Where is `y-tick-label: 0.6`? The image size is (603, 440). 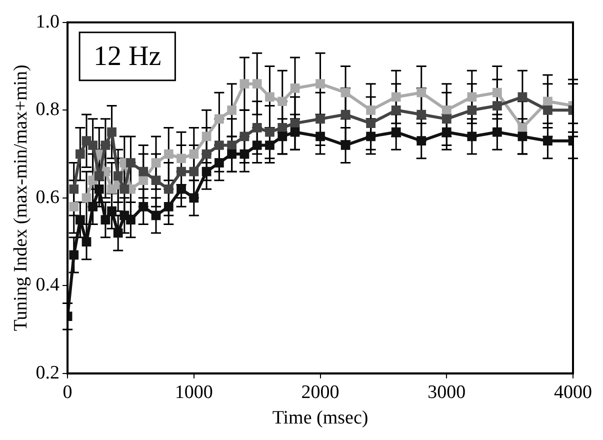
y-tick-label: 0.6 is located at coordinates (48, 197).